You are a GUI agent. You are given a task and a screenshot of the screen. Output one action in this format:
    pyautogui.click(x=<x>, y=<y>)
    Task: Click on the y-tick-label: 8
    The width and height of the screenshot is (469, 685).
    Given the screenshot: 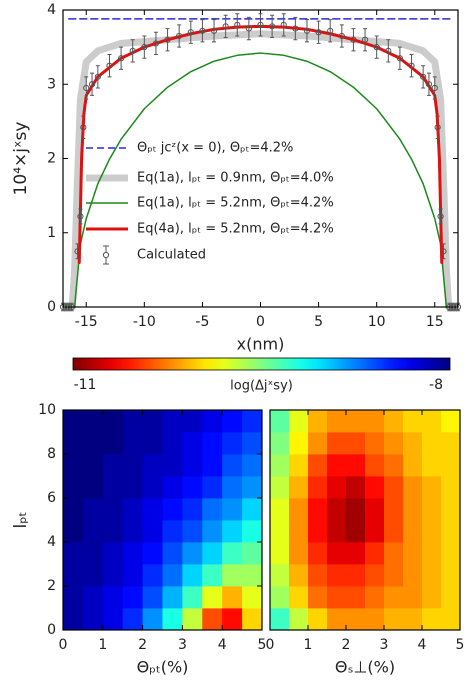 What is the action you would take?
    pyautogui.click(x=51, y=454)
    